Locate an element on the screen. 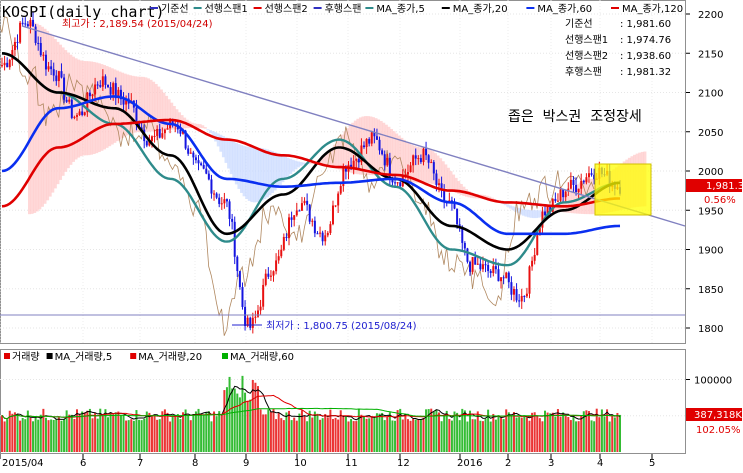  legend-label: 선행스팬2 is located at coordinates (286, 9).